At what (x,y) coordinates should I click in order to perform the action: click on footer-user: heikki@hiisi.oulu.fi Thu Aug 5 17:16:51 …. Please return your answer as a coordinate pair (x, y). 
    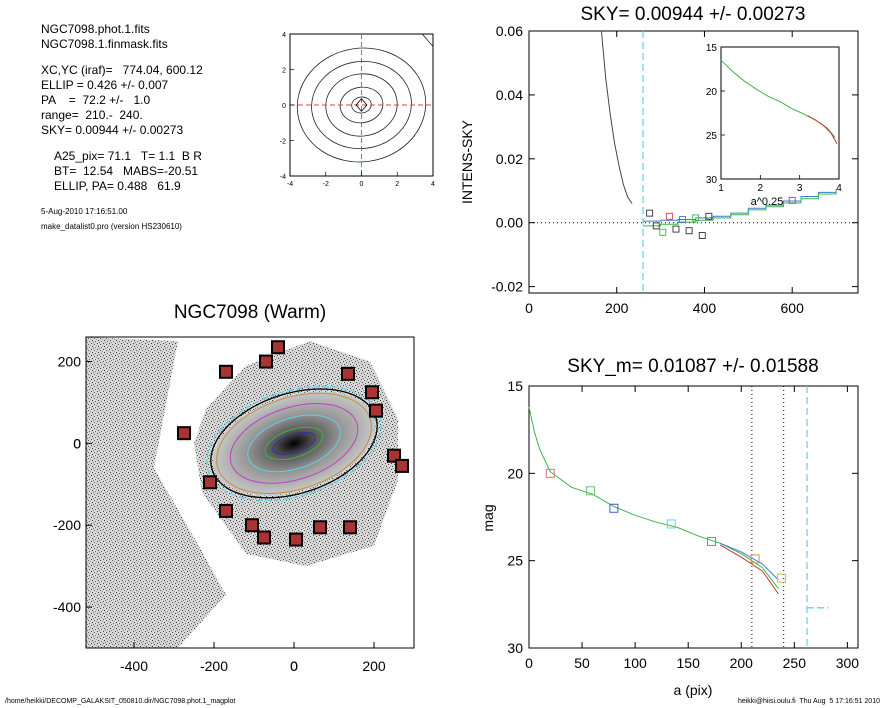
    Looking at the image, I should click on (808, 701).